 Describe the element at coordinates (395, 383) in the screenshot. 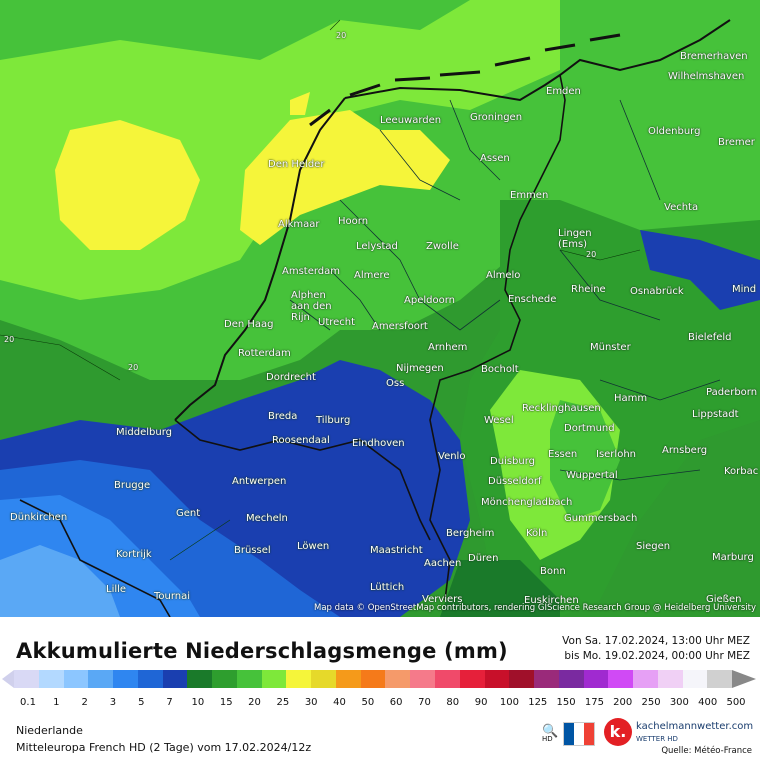

I see `city-label-oss: Oss` at that location.